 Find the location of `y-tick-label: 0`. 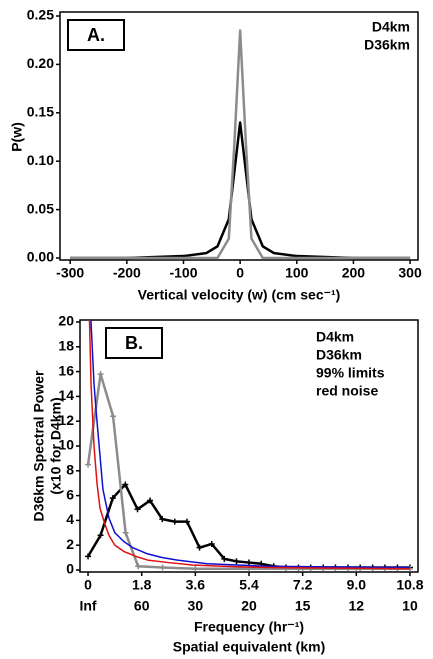

y-tick-label: 0 is located at coordinates (70, 569).